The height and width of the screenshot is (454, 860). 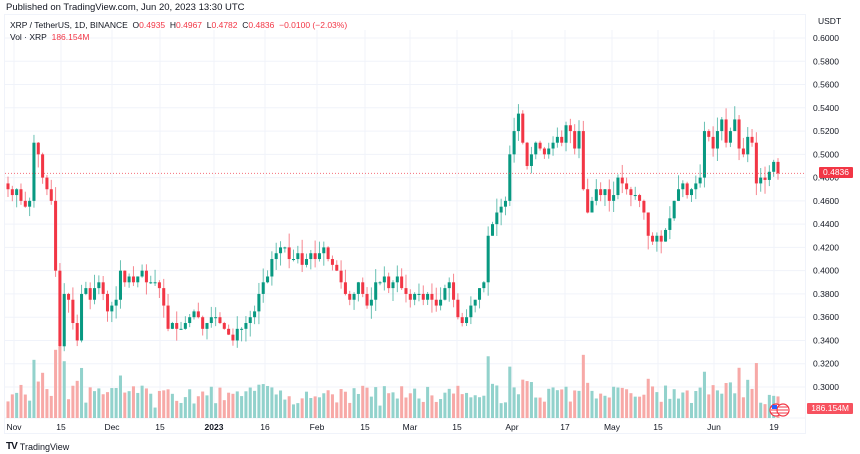 I want to click on high-value: 0.4967, so click(x=189, y=25).